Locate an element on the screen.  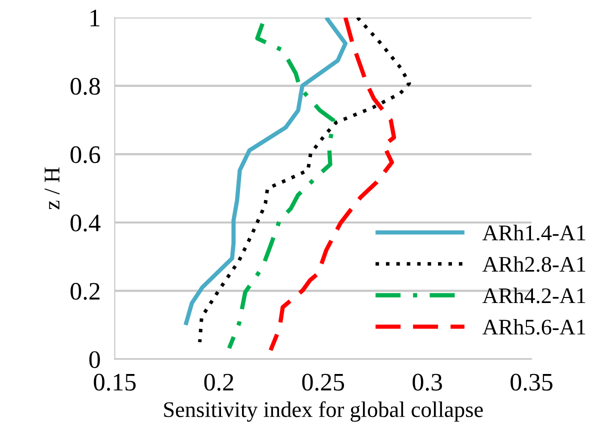
y-tick-label: 0.8 is located at coordinates (85, 86).